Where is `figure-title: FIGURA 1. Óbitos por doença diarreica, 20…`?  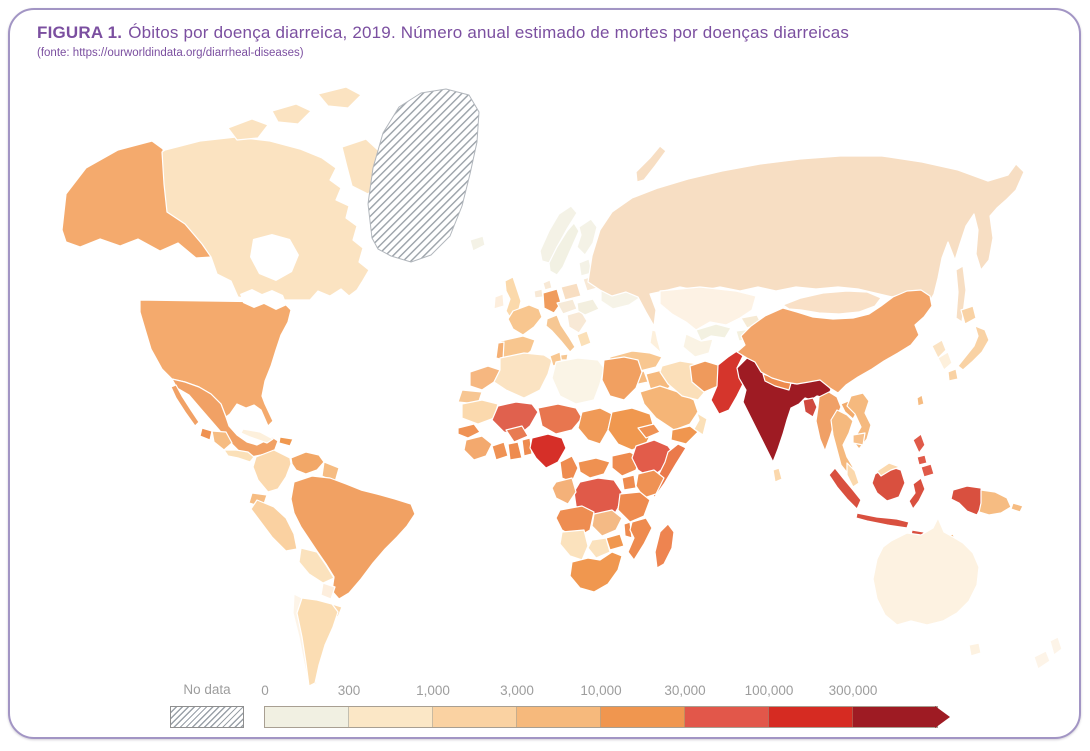 figure-title: FIGURA 1. Óbitos por doença diarreica, 20… is located at coordinates (443, 33).